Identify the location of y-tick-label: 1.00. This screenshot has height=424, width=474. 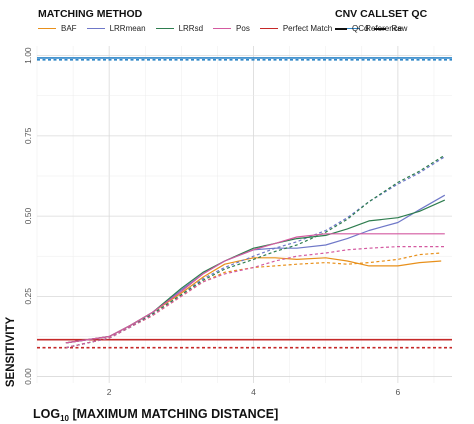
(28, 55).